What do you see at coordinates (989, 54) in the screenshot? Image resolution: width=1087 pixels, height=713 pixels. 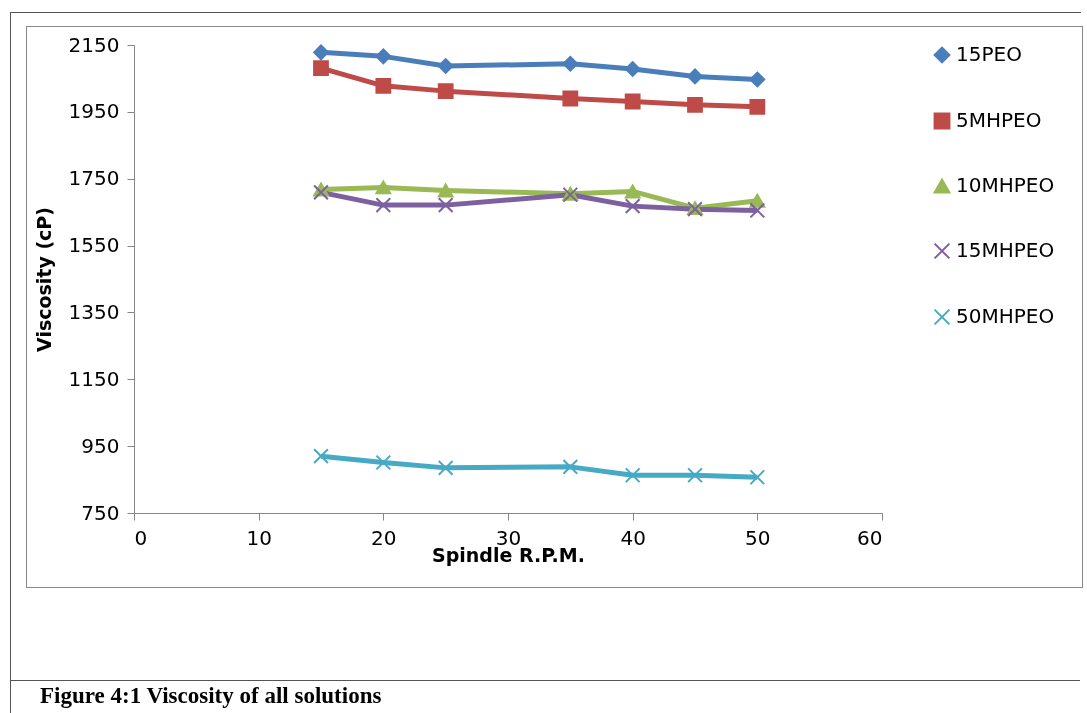 I see `legend-label: 15PEO` at bounding box center [989, 54].